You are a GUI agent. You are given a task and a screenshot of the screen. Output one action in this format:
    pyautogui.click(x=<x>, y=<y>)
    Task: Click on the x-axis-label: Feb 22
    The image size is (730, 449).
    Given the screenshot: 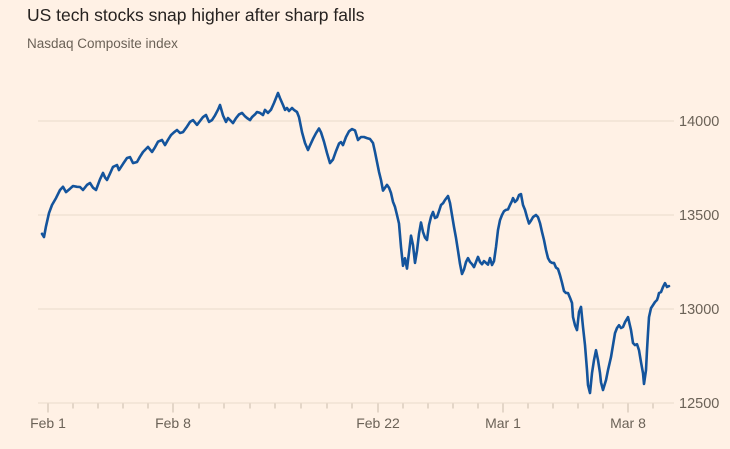 What is the action you would take?
    pyautogui.click(x=378, y=423)
    